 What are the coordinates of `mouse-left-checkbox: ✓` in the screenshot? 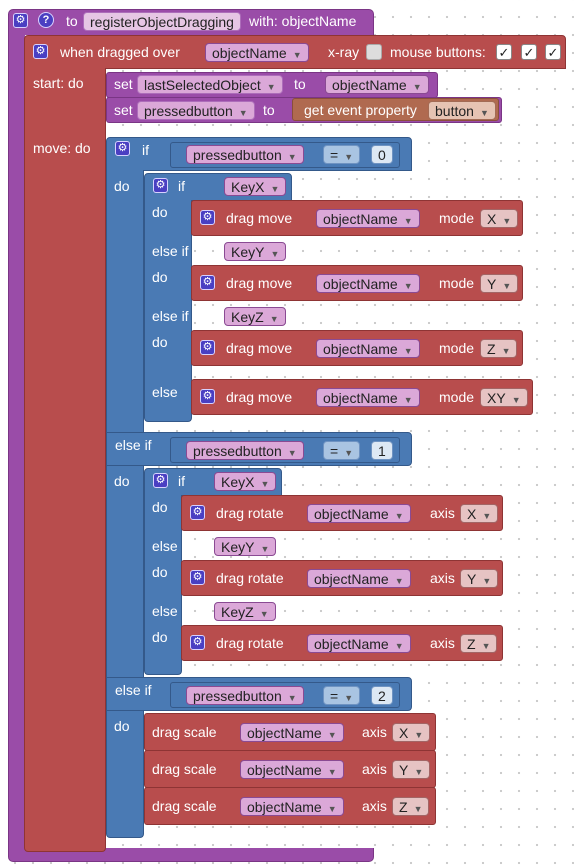 It's located at (504, 52).